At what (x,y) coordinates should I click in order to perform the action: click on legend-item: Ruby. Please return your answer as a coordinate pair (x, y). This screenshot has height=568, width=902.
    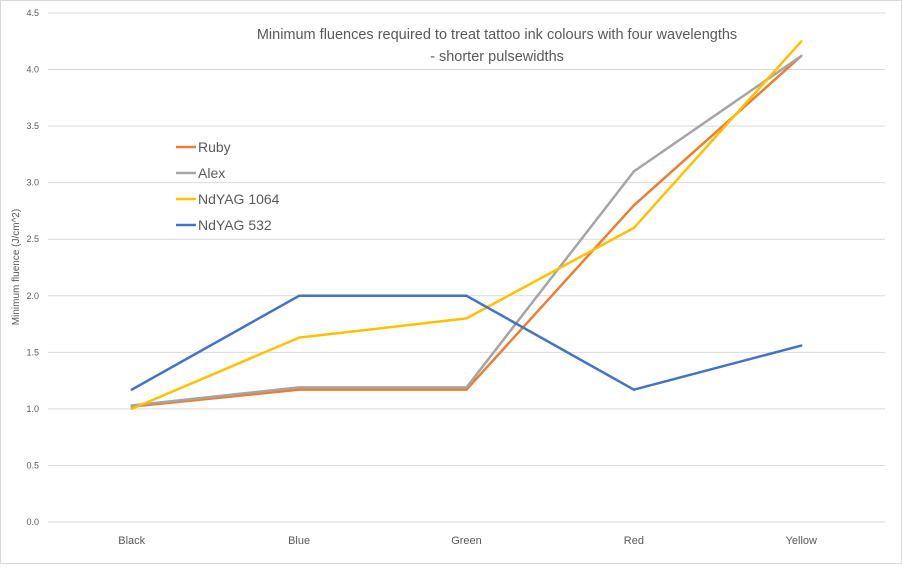
    Looking at the image, I should click on (203, 147).